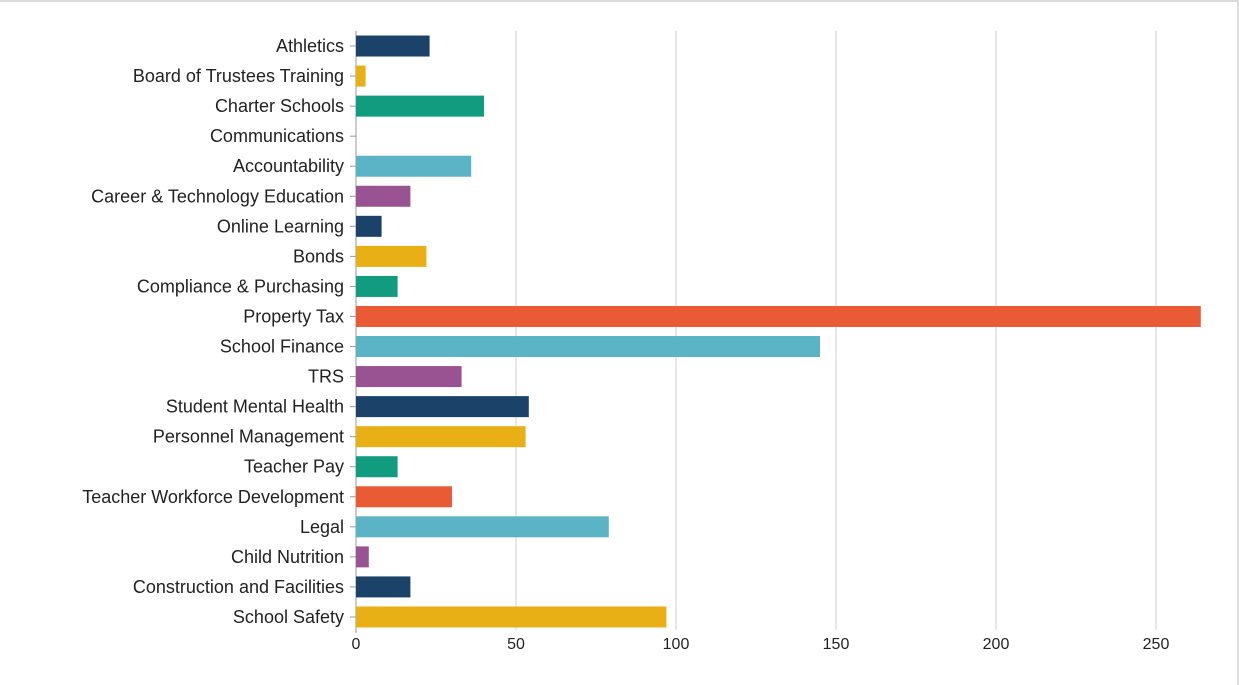  I want to click on category-label: Compliance & Purchasing, so click(240, 286).